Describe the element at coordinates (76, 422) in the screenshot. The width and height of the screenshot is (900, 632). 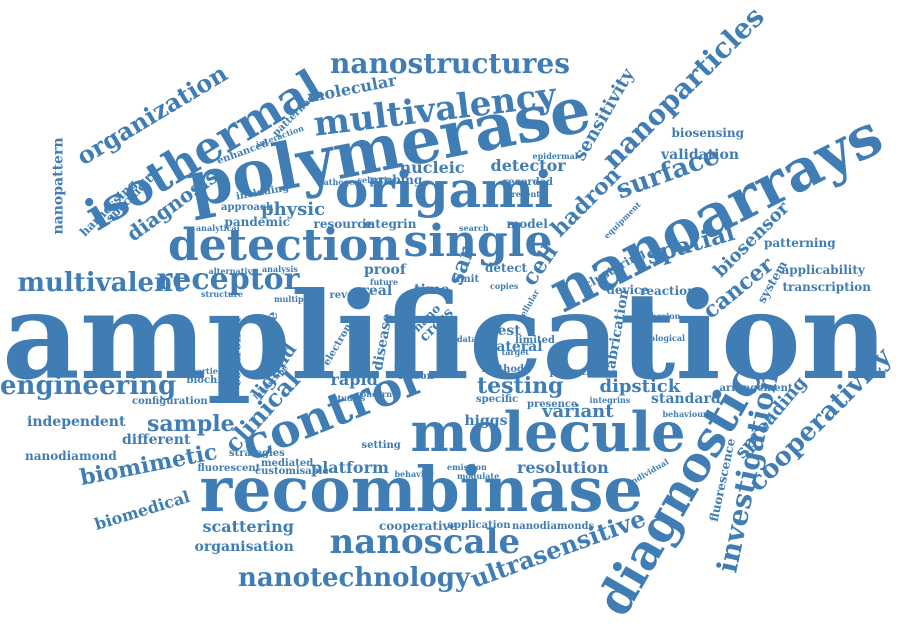
I see `word-independent: independent` at that location.